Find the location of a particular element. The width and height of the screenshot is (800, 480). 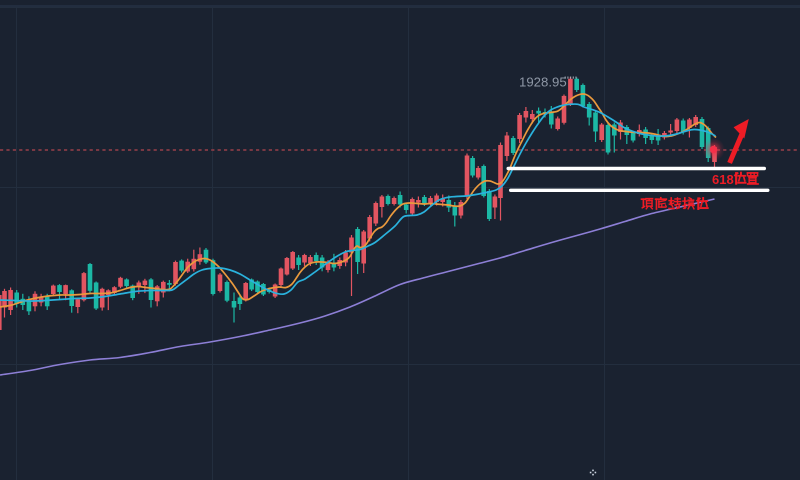

svg-text: 1928.95 is located at coordinates (543, 82).